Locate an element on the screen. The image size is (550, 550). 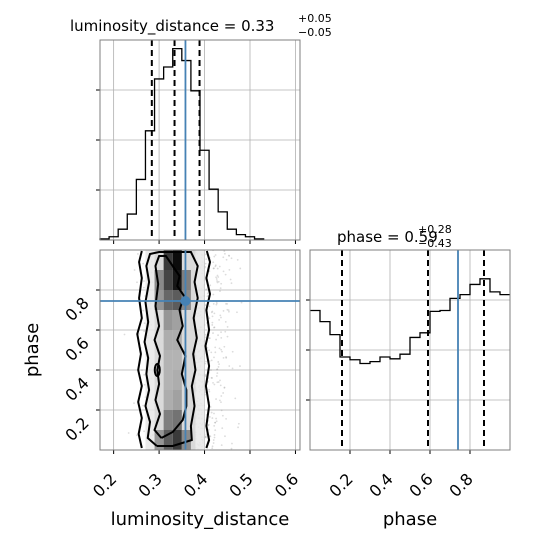
phase-marginal-frame is located at coordinates (410, 350).